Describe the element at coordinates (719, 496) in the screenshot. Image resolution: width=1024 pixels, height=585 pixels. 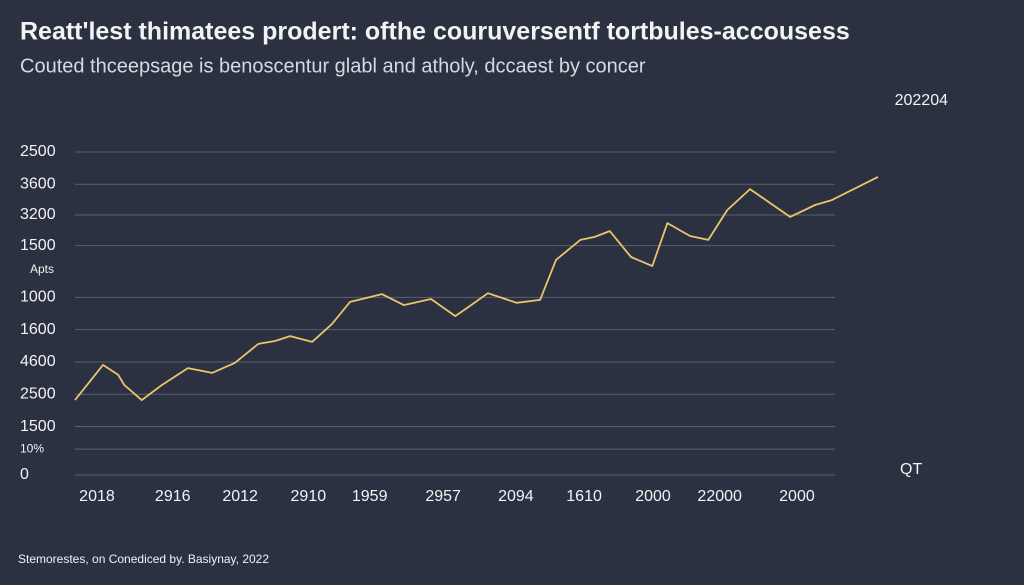
I see `x-tick-label: 22000` at that location.